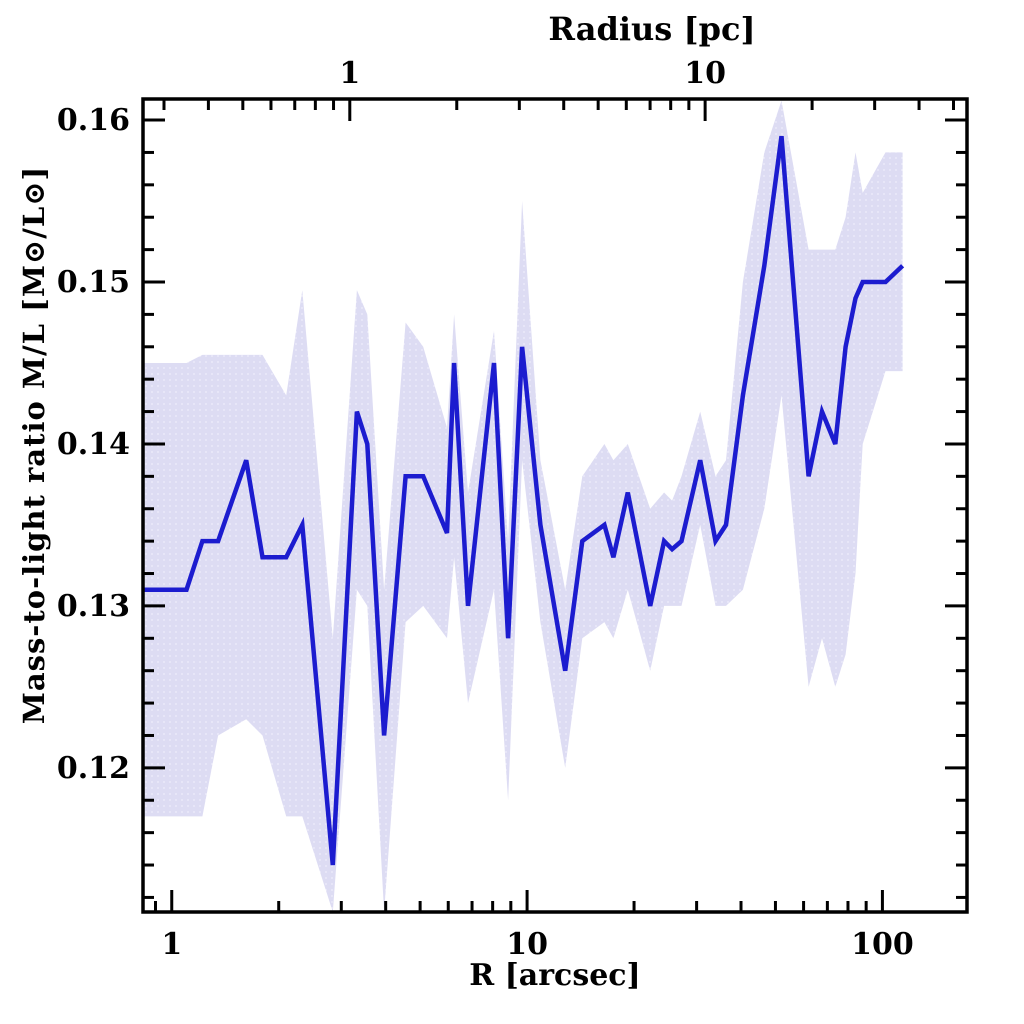 The image size is (1024, 1024). Describe the element at coordinates (705, 73) in the screenshot. I see `top-tick-label: 10` at that location.